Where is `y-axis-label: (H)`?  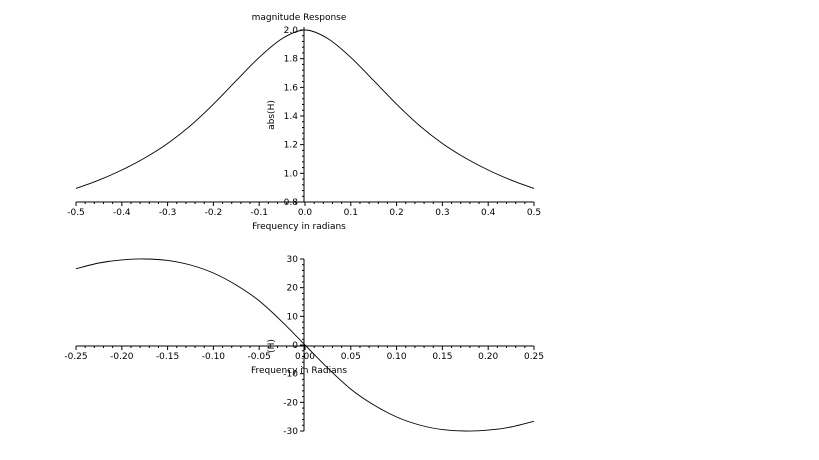 y-axis-label: (H) is located at coordinates (272, 346).